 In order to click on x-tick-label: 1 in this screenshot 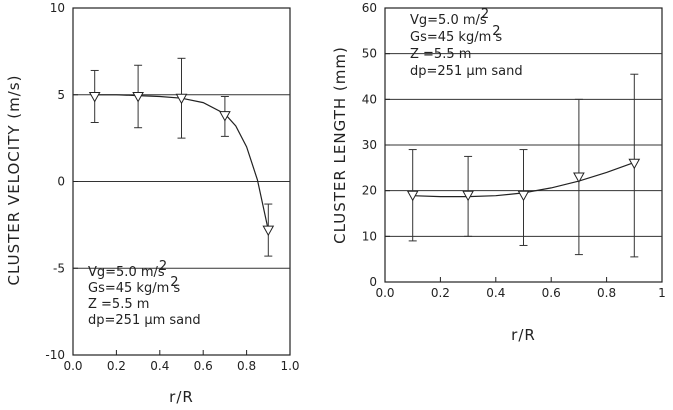, I will do `click(662, 293)`.